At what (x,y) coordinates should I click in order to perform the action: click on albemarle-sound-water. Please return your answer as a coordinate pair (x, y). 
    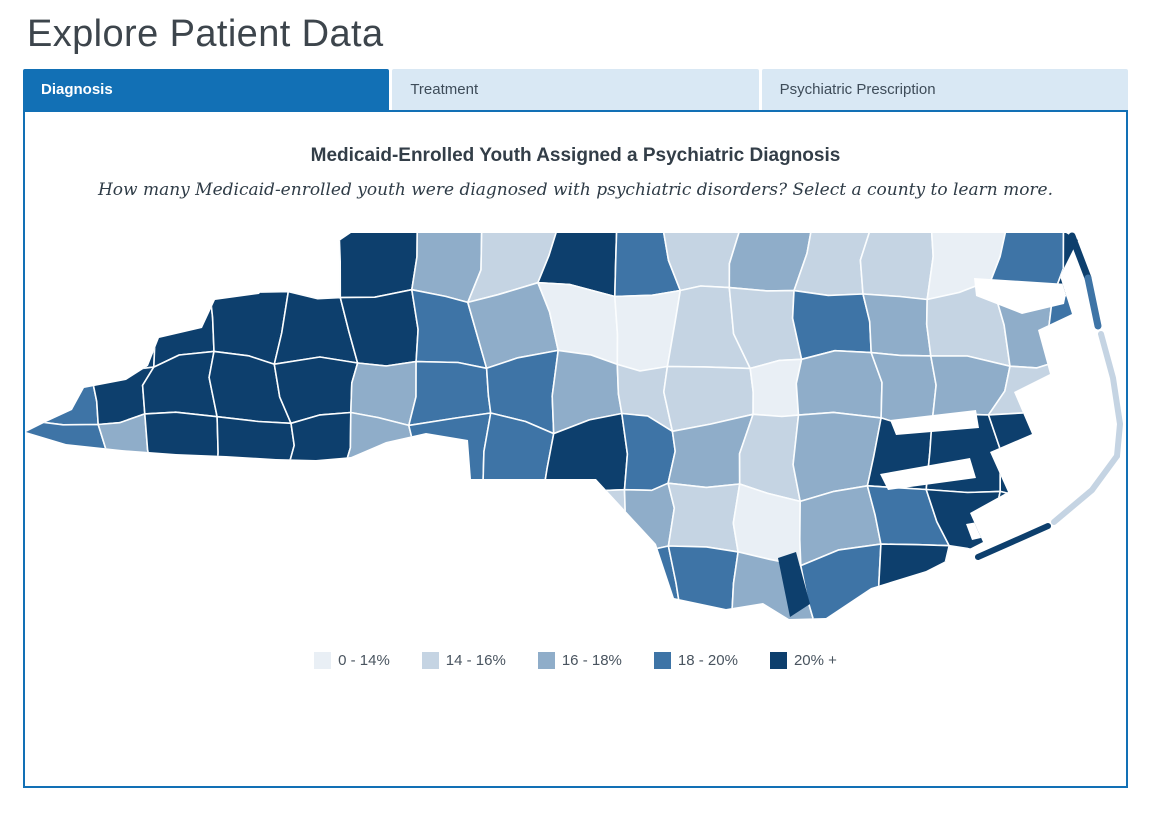
    Looking at the image, I should click on (1020, 295).